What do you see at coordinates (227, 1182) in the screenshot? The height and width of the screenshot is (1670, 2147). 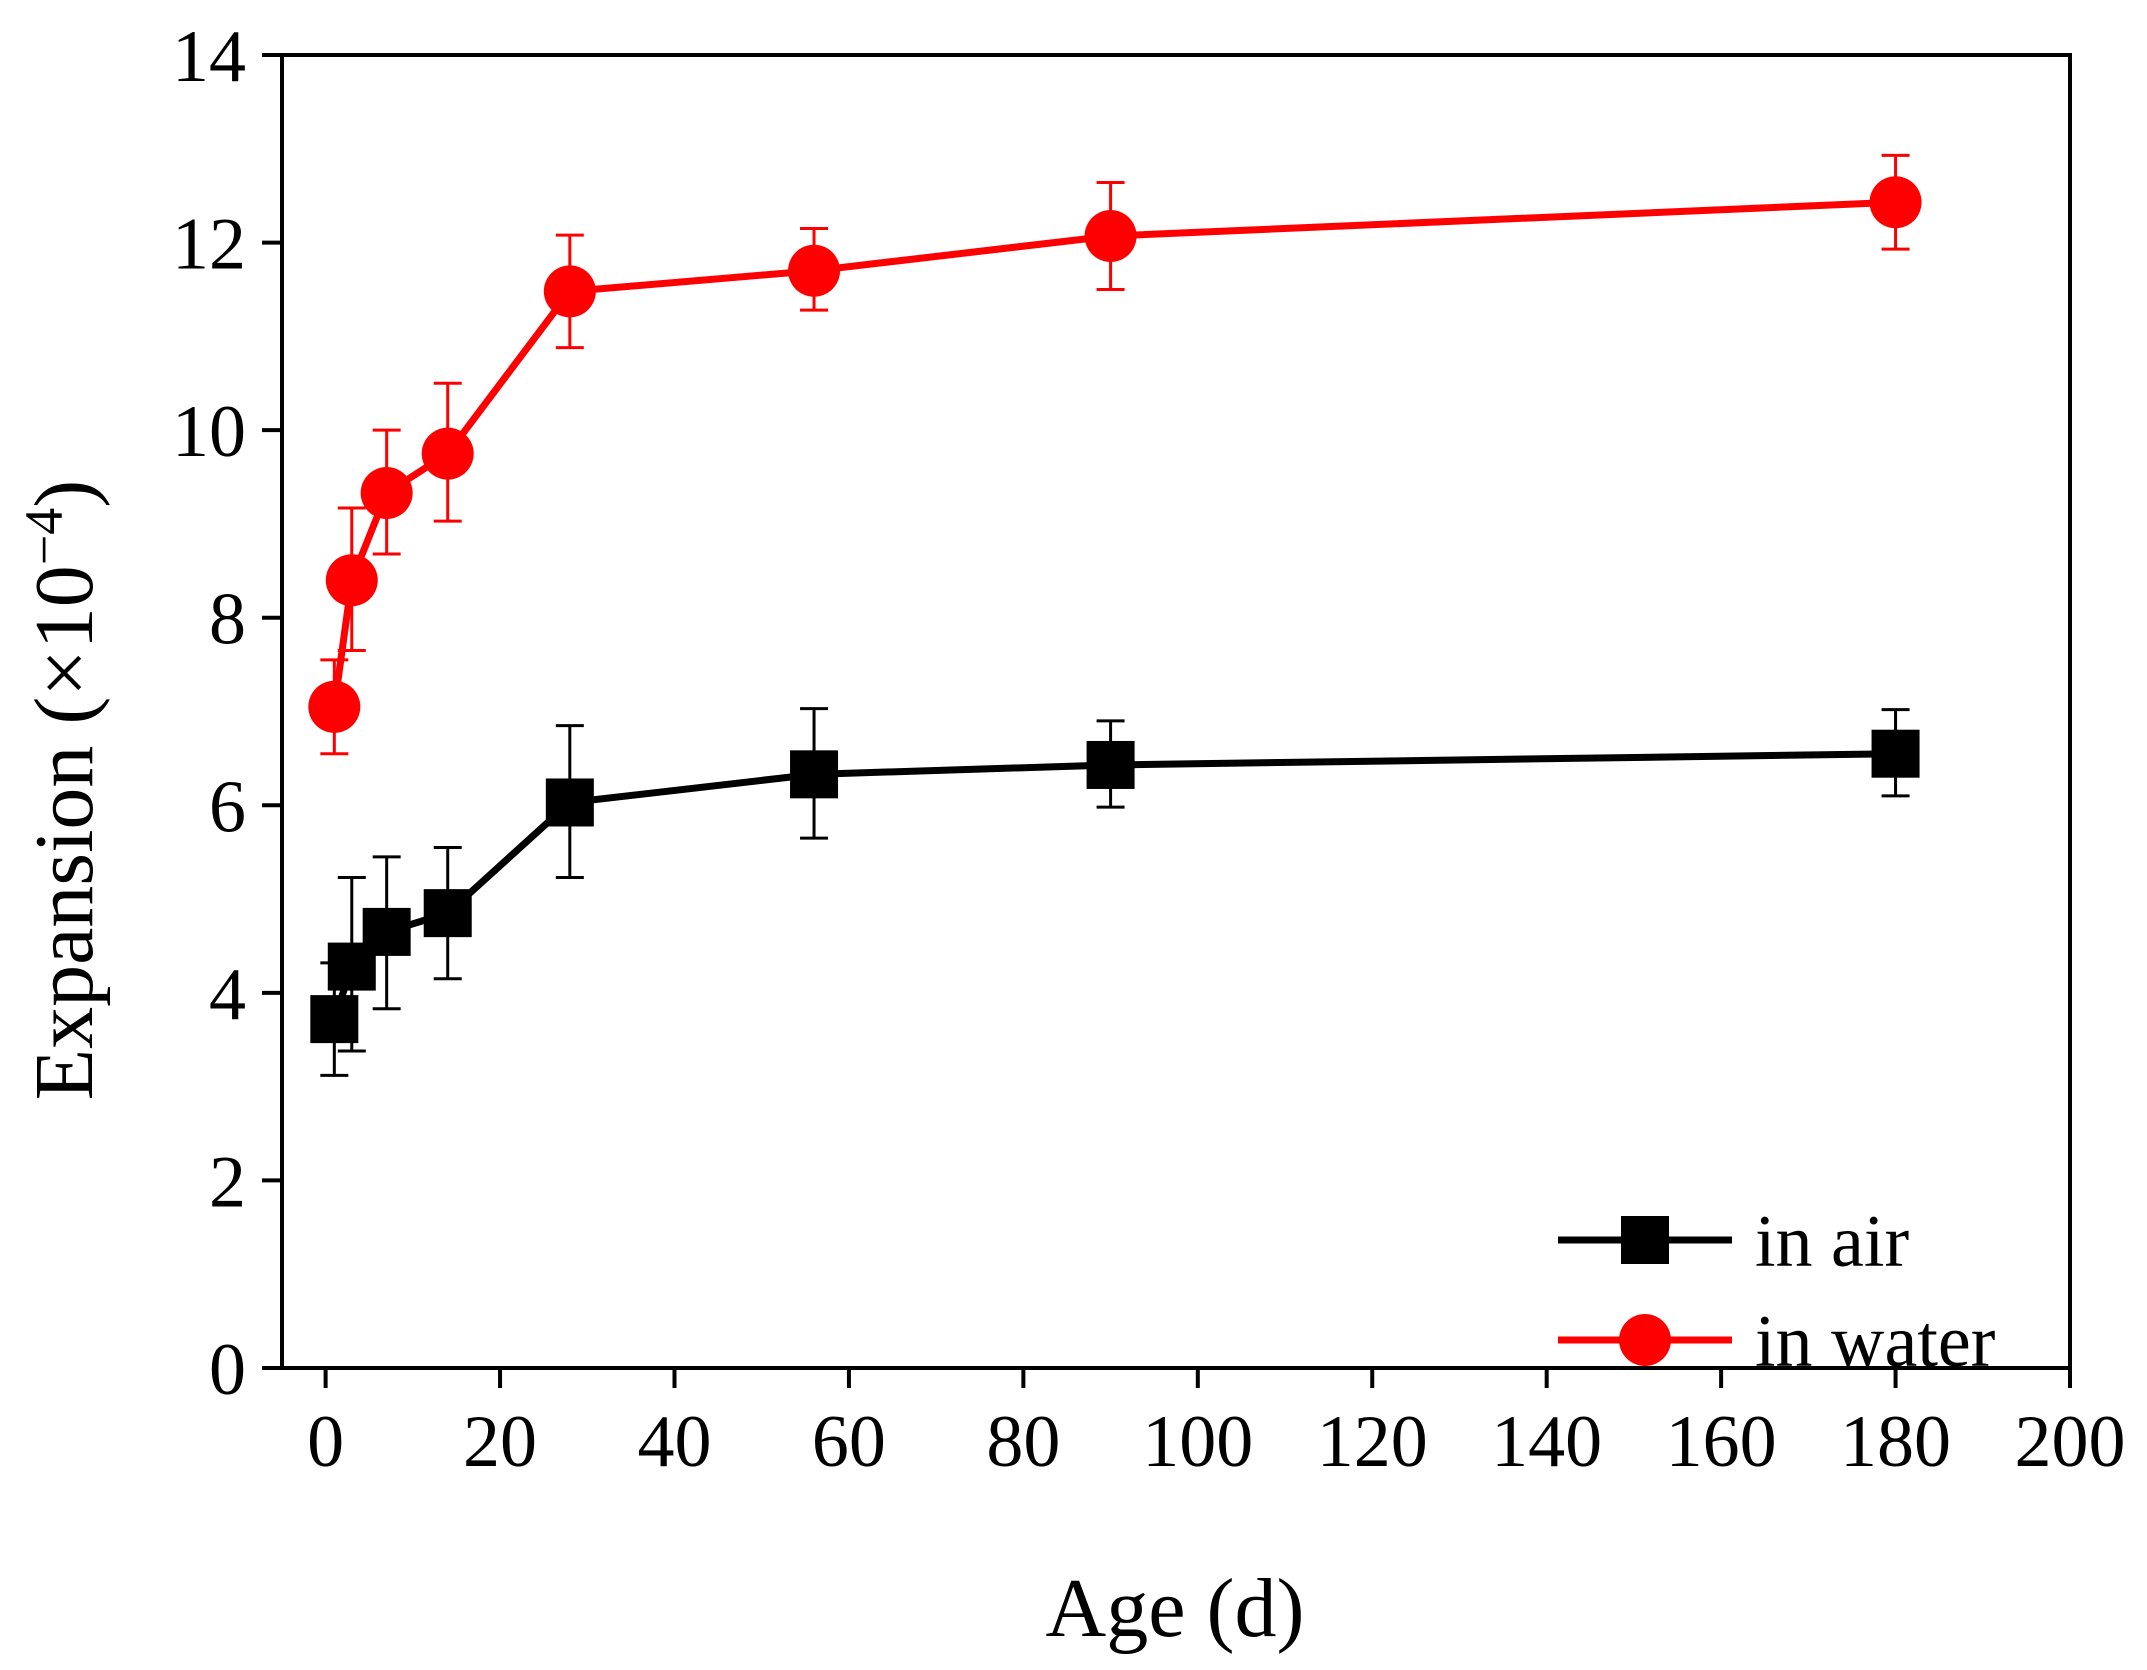 I see `y-tick-label: 2` at bounding box center [227, 1182].